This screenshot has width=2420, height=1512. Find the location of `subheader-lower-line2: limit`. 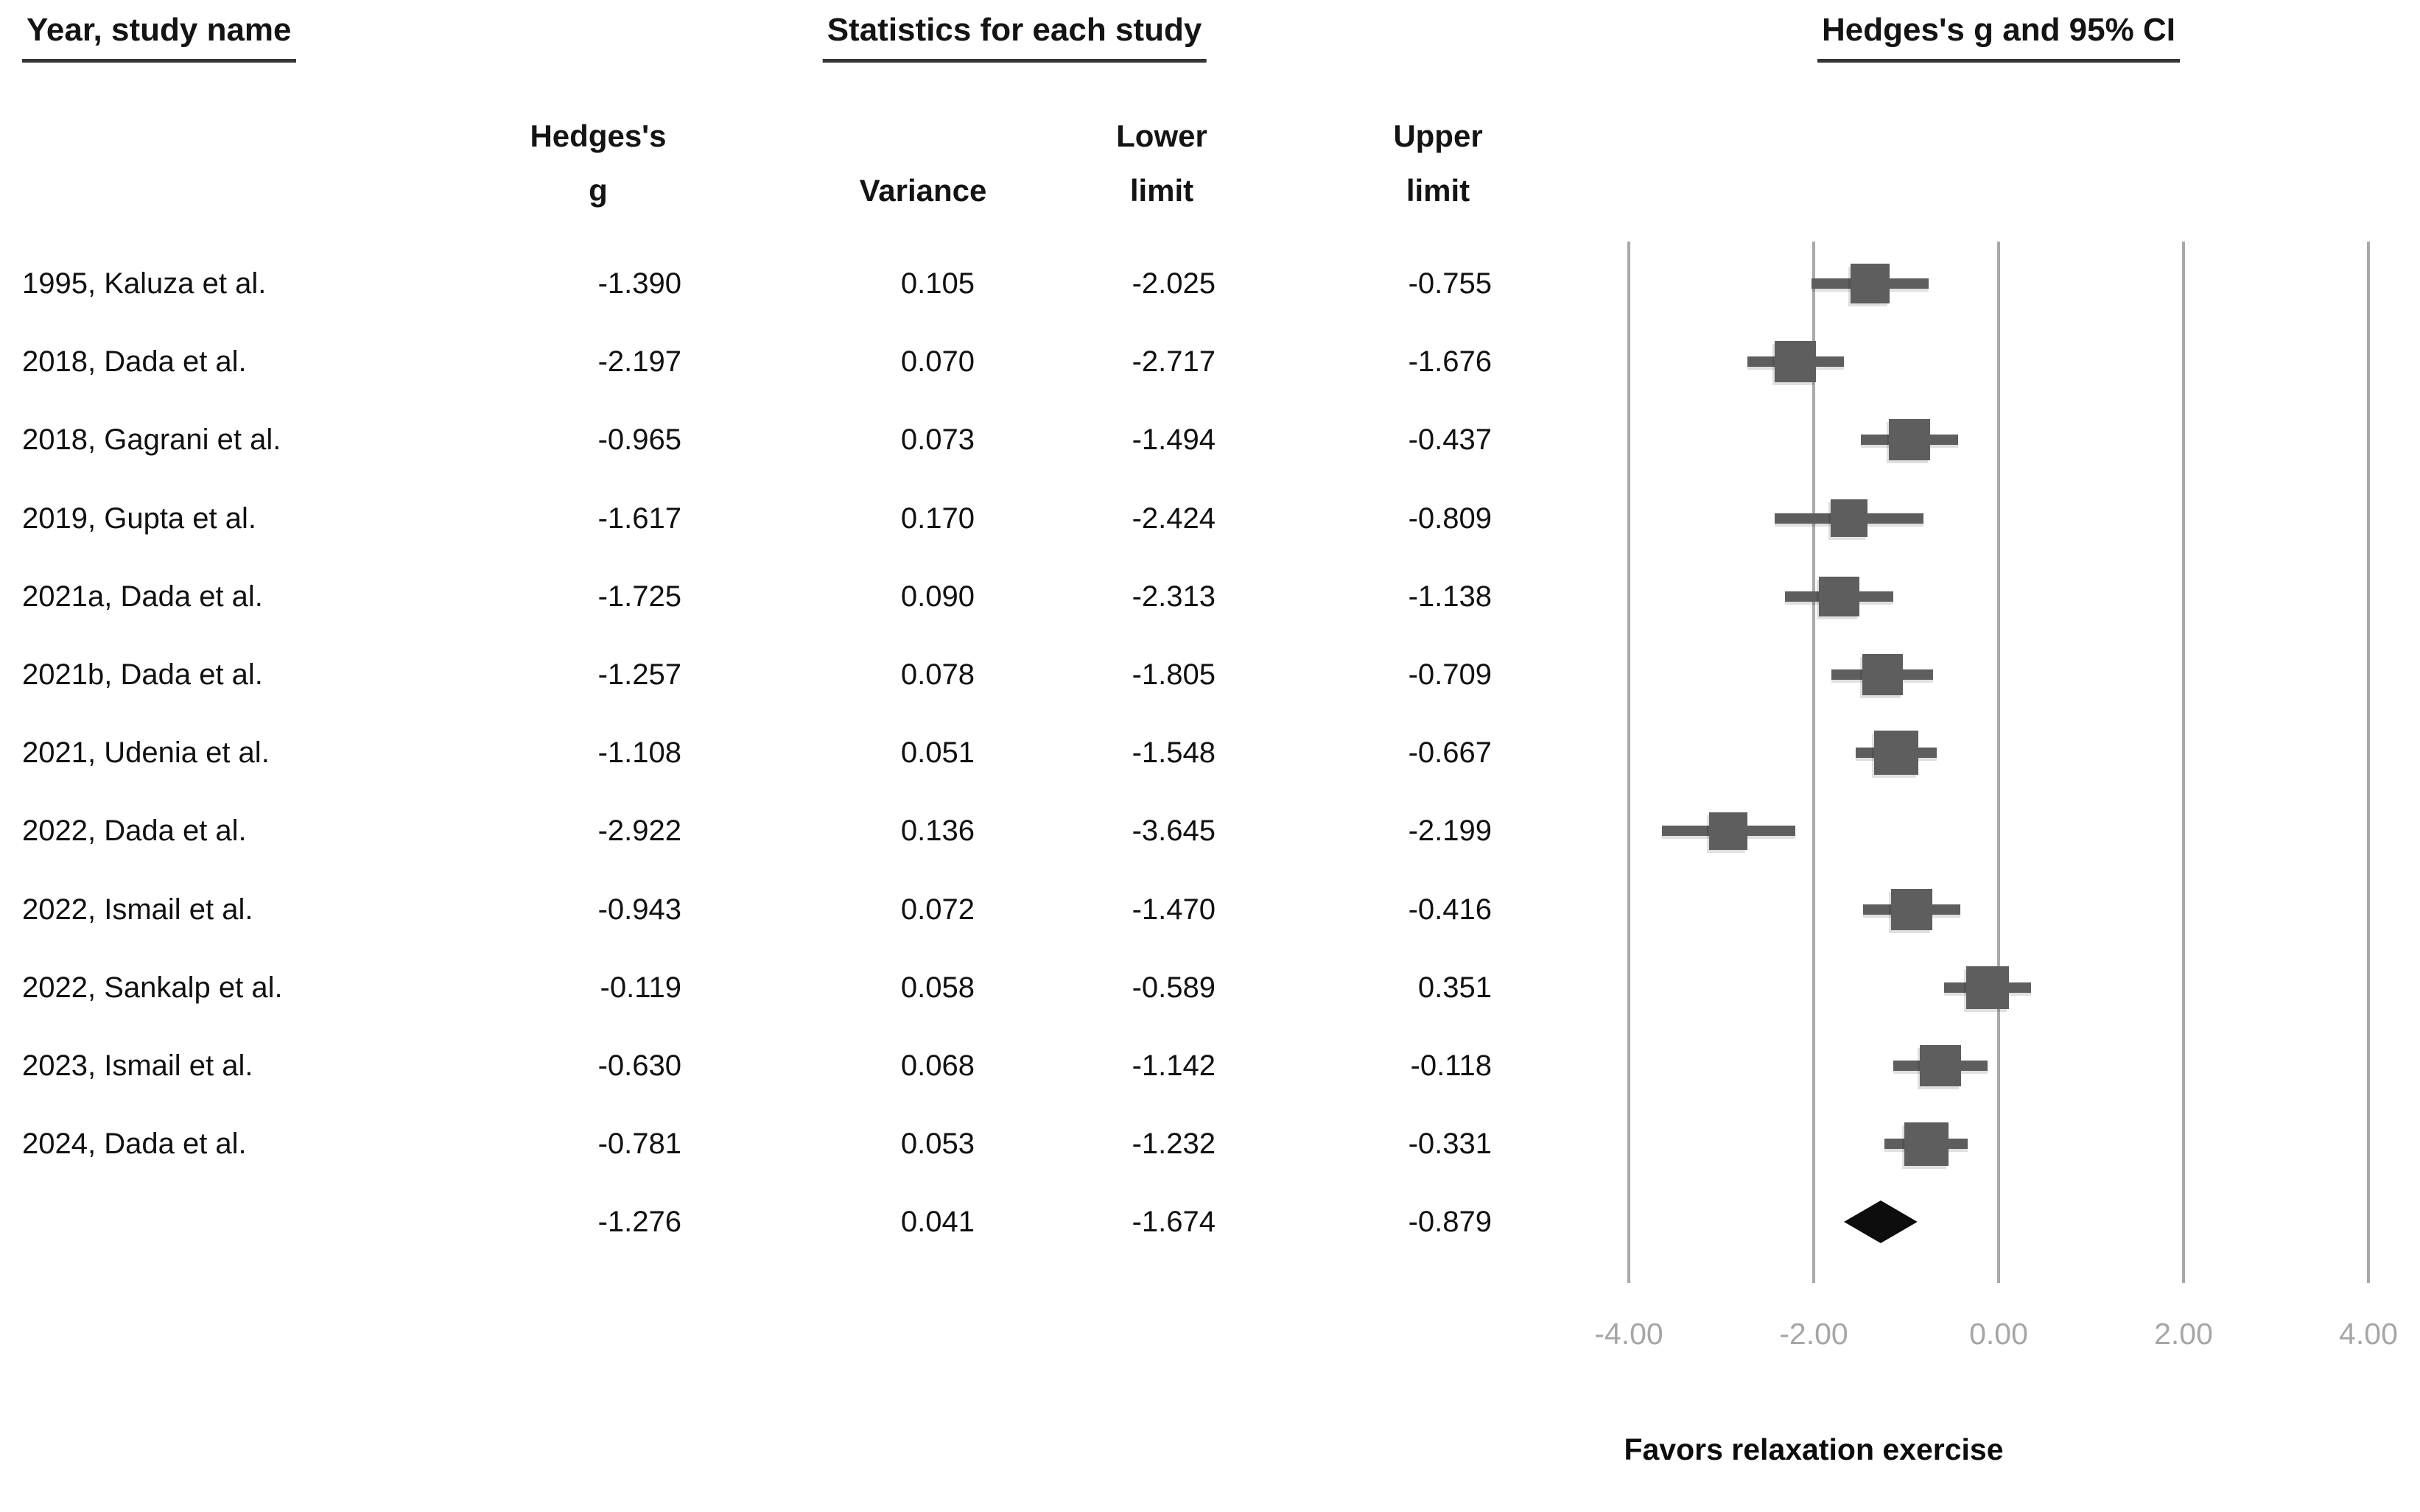

subheader-lower-line2: limit is located at coordinates (1161, 190).